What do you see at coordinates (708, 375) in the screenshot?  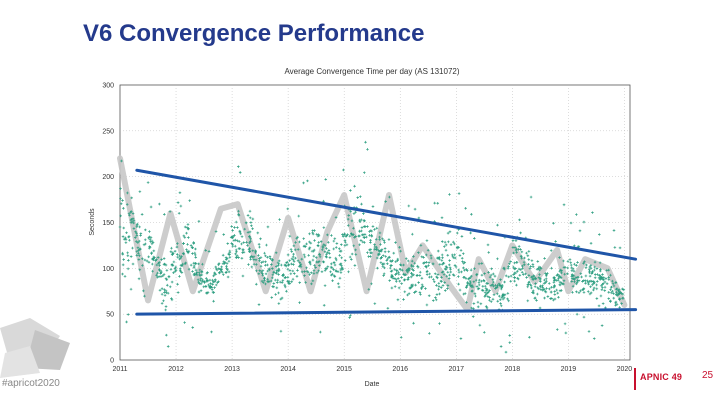 I see `page-number: 25` at bounding box center [708, 375].